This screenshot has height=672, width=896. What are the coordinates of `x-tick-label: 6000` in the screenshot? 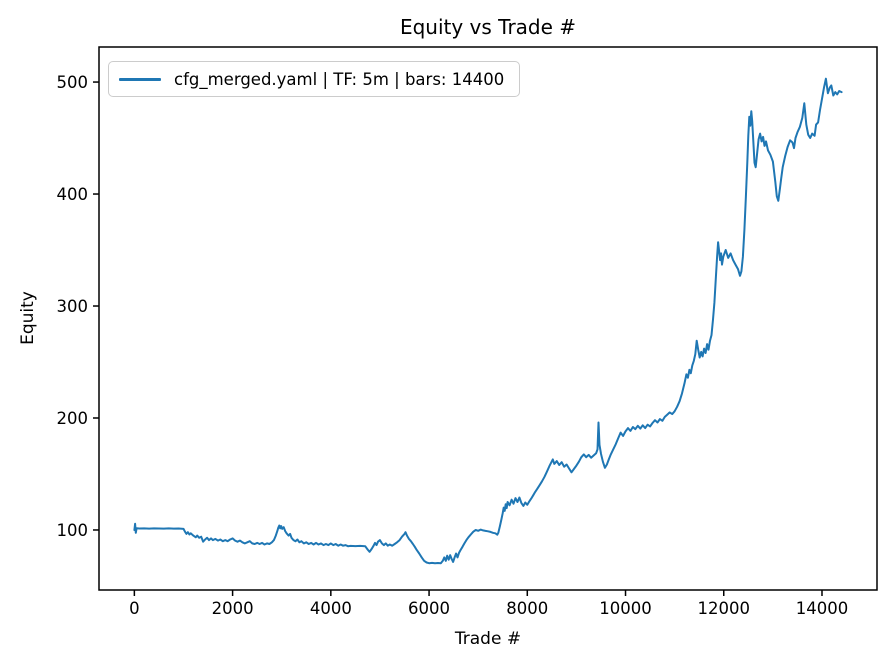 It's located at (429, 608).